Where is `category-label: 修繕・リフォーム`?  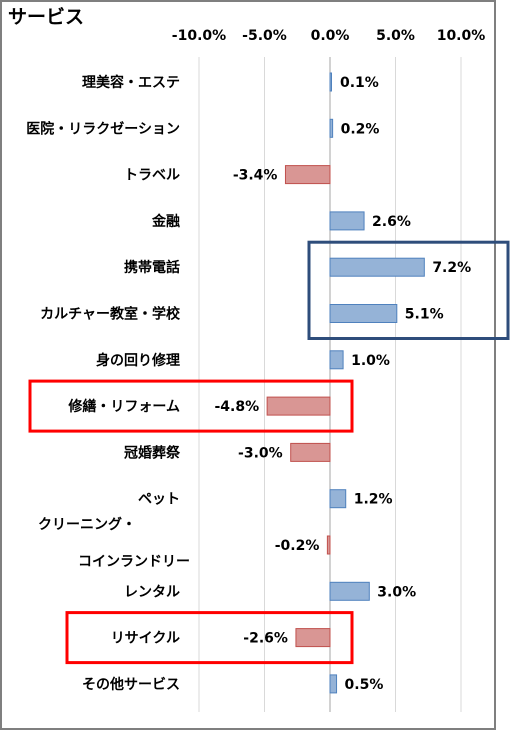
category-label: 修繕・リフォーム is located at coordinates (123, 406).